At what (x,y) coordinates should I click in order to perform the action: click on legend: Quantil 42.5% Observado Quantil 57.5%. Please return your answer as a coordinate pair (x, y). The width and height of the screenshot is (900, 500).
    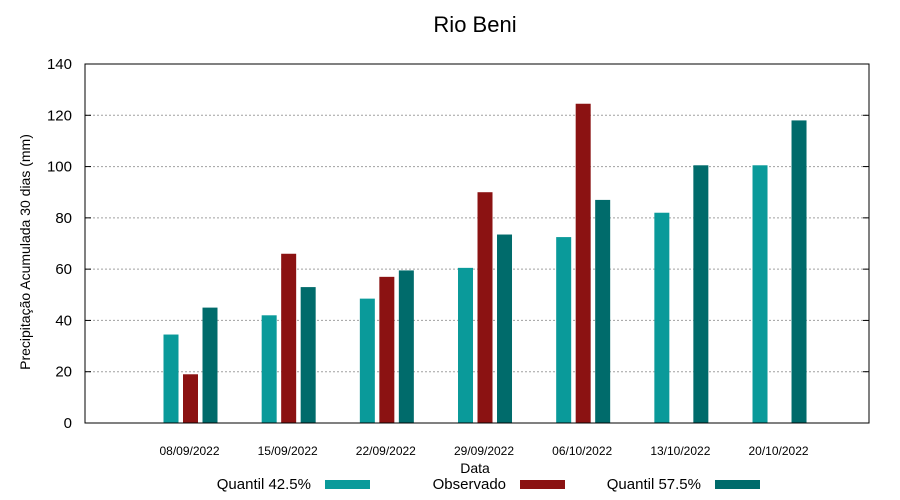
    Looking at the image, I should click on (488, 484).